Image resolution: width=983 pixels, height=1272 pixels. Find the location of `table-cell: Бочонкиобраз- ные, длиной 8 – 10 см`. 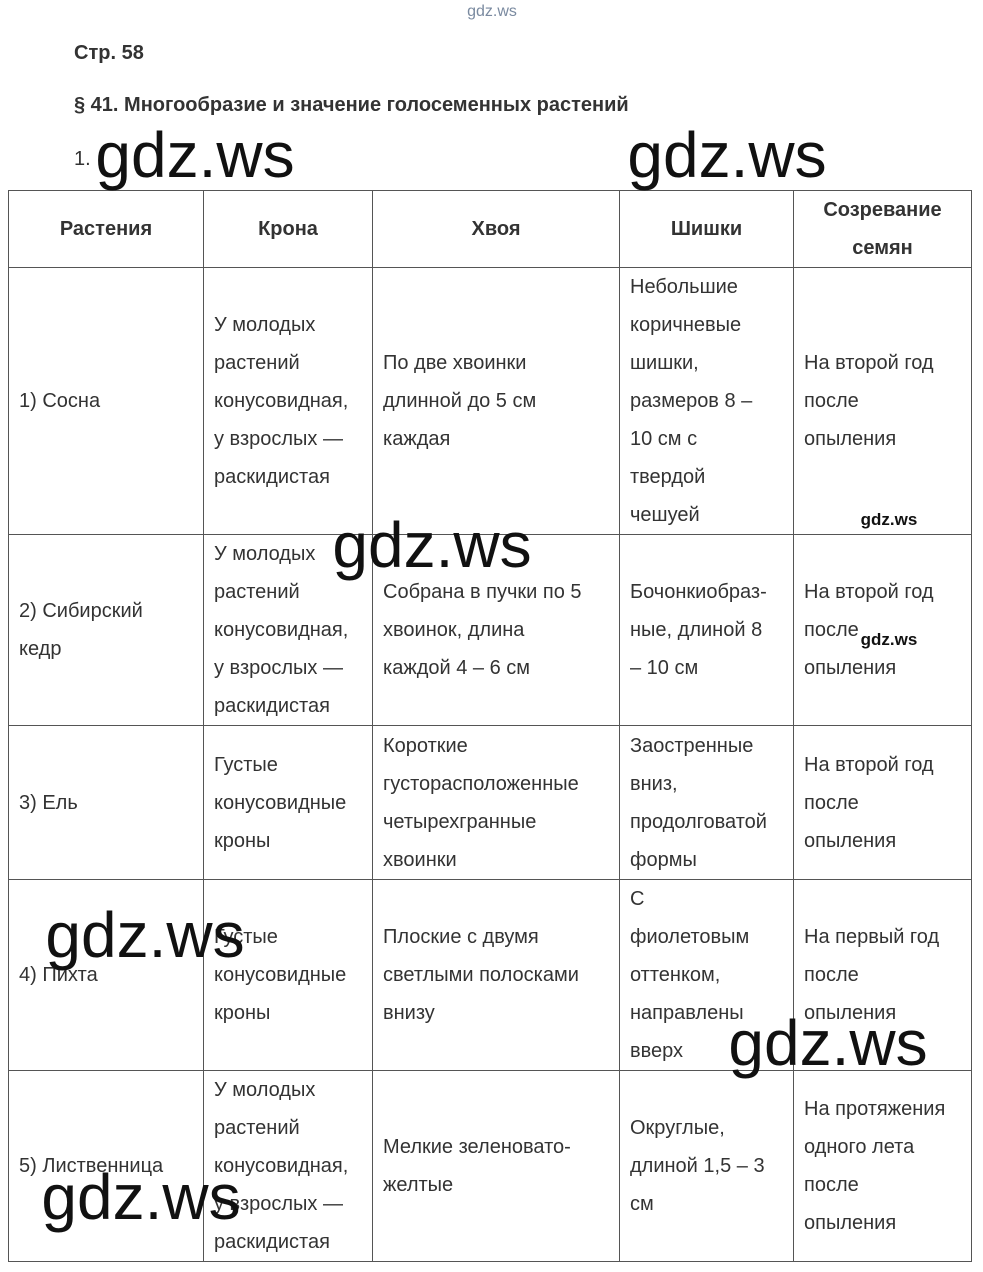

table-cell: Бочонкиобраз- ные, длиной 8 – 10 см is located at coordinates (706, 630).